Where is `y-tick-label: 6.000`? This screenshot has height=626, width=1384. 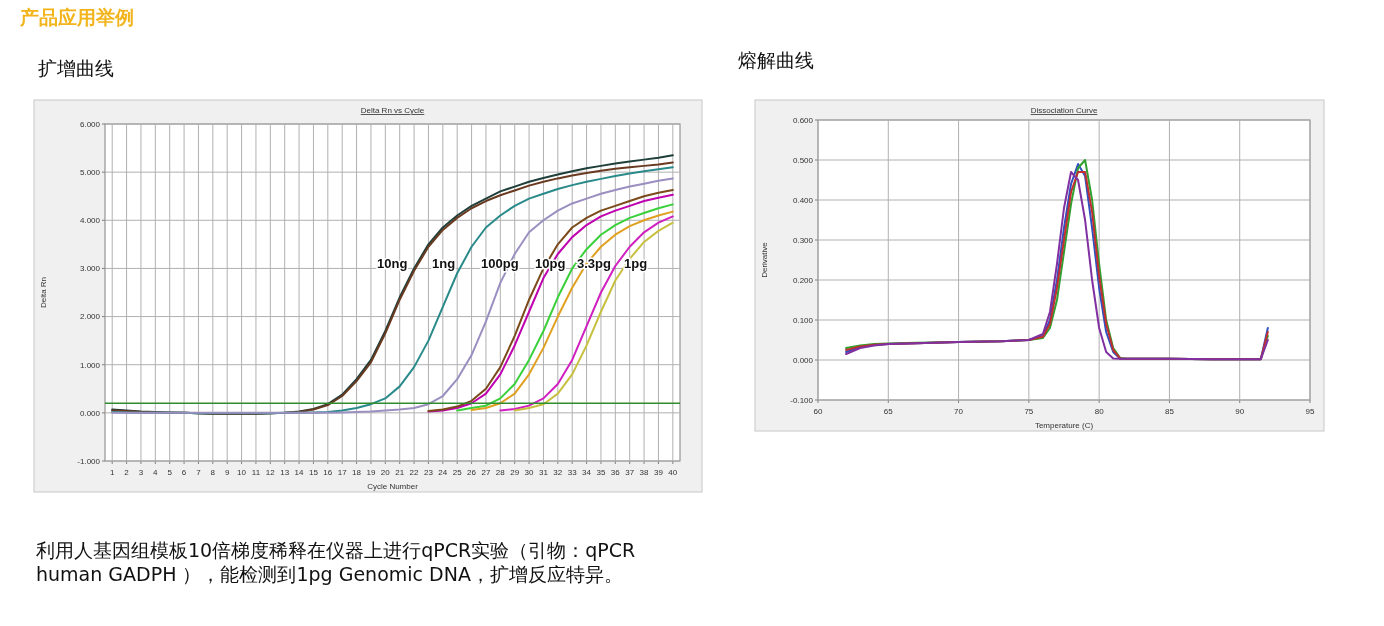
y-tick-label: 6.000 is located at coordinates (90, 124).